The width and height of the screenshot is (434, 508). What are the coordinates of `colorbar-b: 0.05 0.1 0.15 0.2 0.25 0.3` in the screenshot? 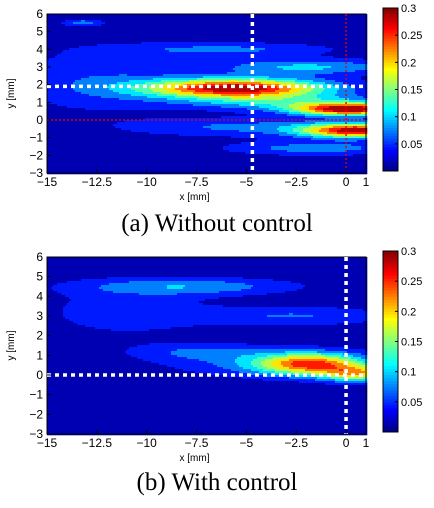 It's located at (402, 339).